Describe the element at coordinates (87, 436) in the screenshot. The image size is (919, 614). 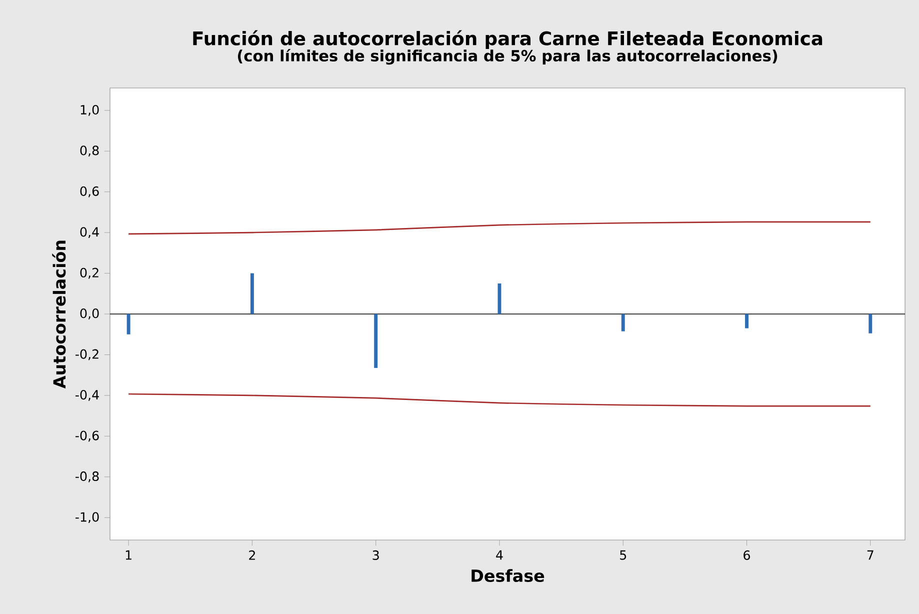
I see `y-tick-label: -0,6` at that location.